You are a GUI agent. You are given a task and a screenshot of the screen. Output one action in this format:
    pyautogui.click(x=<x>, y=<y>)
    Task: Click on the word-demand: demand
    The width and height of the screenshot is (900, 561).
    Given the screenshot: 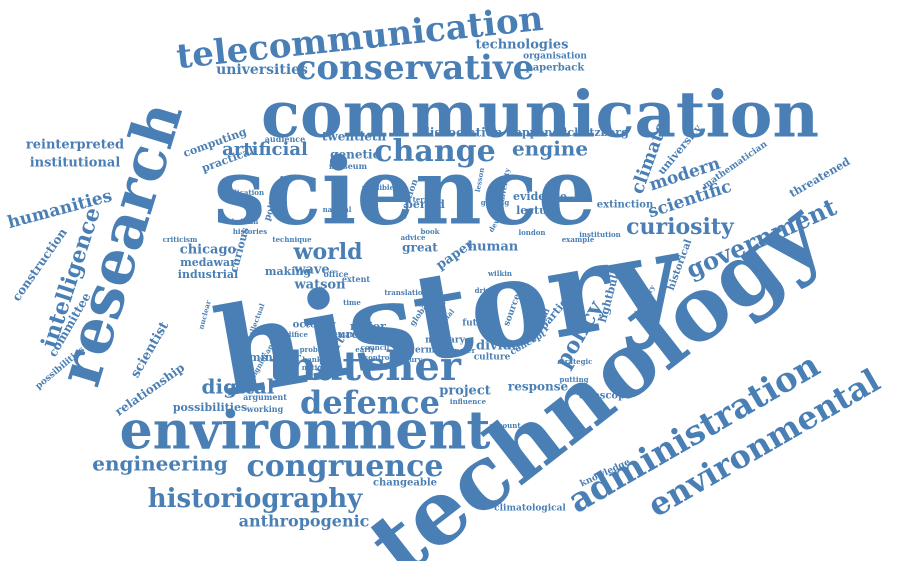 What is the action you would take?
    pyautogui.click(x=343, y=334)
    